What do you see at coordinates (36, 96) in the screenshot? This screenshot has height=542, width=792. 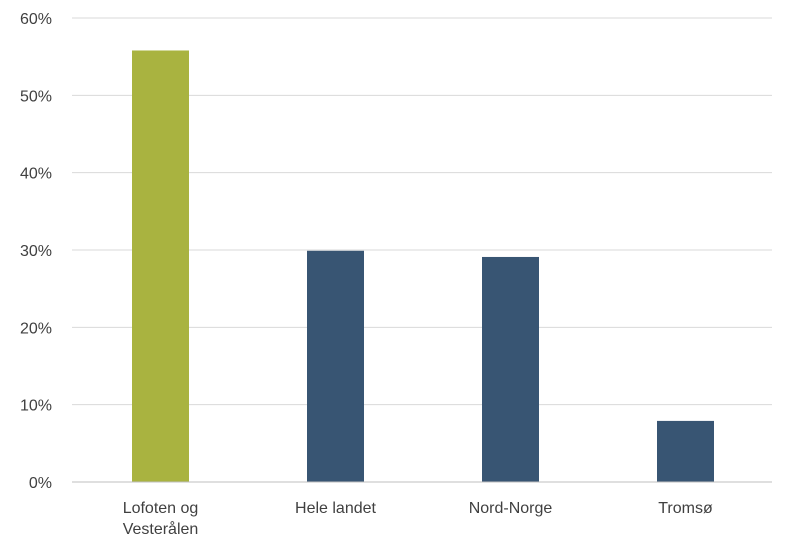 I see `y-tick-label: 50%` at bounding box center [36, 96].